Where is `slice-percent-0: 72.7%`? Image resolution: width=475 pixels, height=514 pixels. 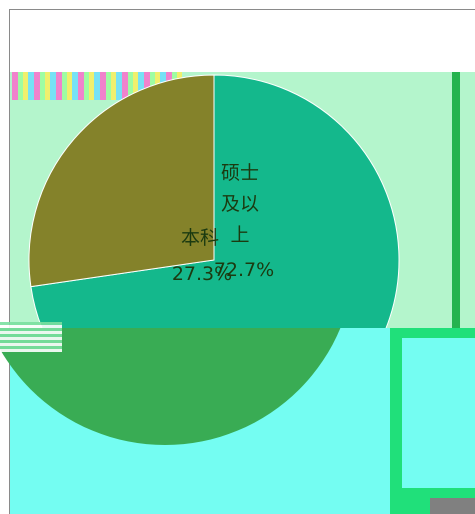 slice-percent-0: 72.7% is located at coordinates (244, 270).